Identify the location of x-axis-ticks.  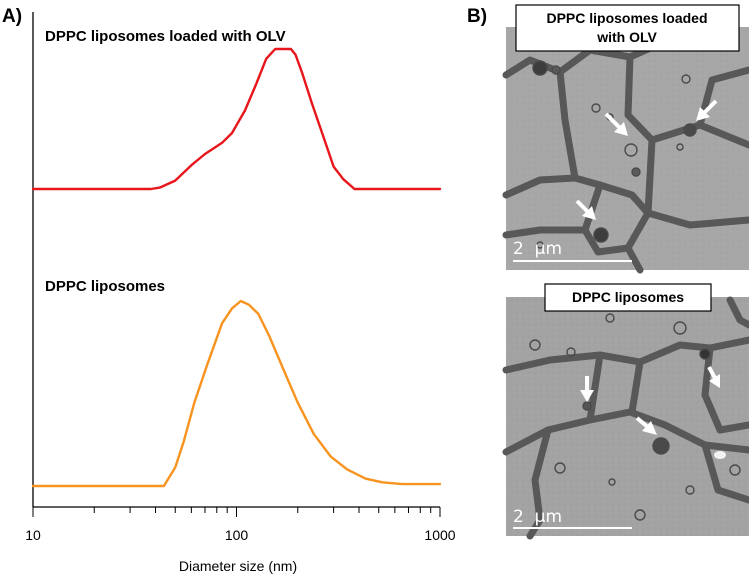
(236, 512).